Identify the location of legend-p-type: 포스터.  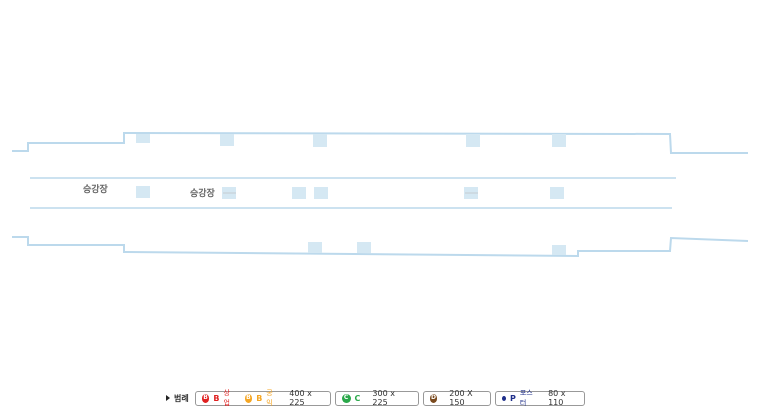
(526, 398).